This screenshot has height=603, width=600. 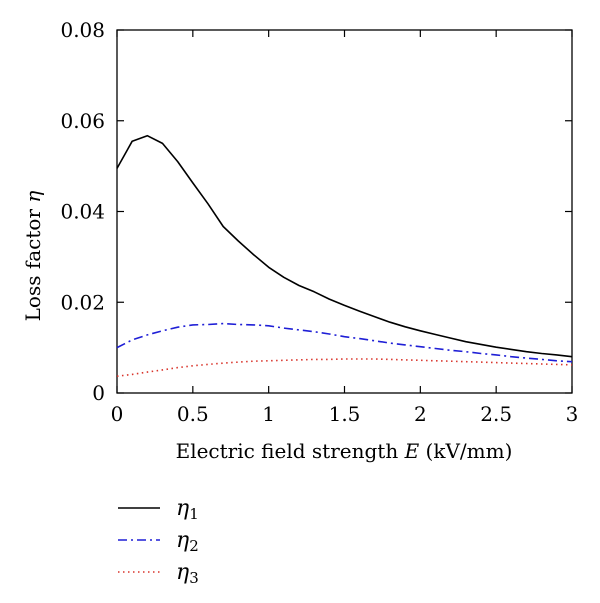 What do you see at coordinates (82, 302) in the screenshot?
I see `y-tick-label: 0.02` at bounding box center [82, 302].